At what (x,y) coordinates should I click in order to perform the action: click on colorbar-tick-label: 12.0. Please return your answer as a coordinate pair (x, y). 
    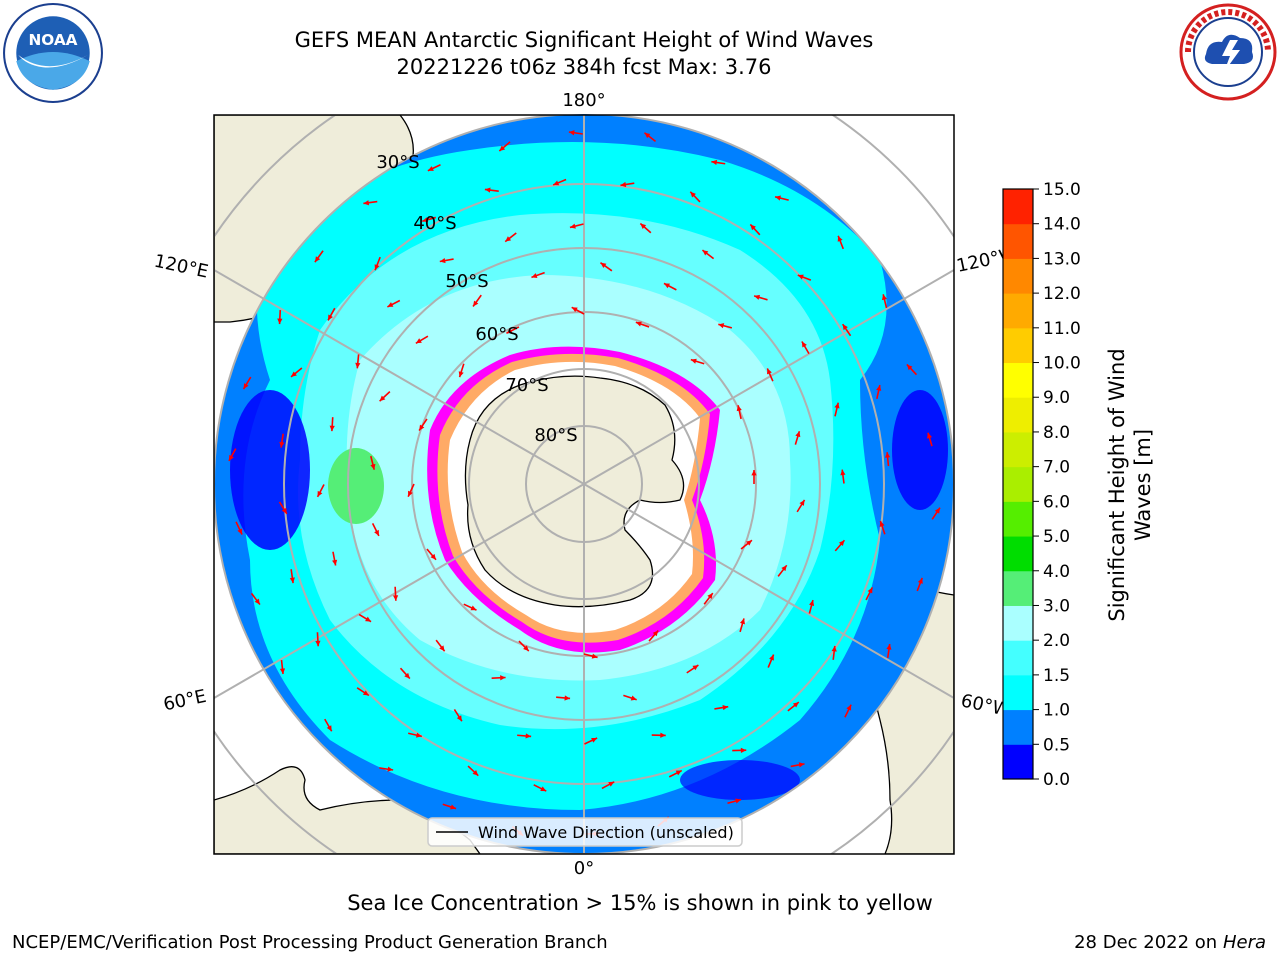
    Looking at the image, I should click on (1062, 294).